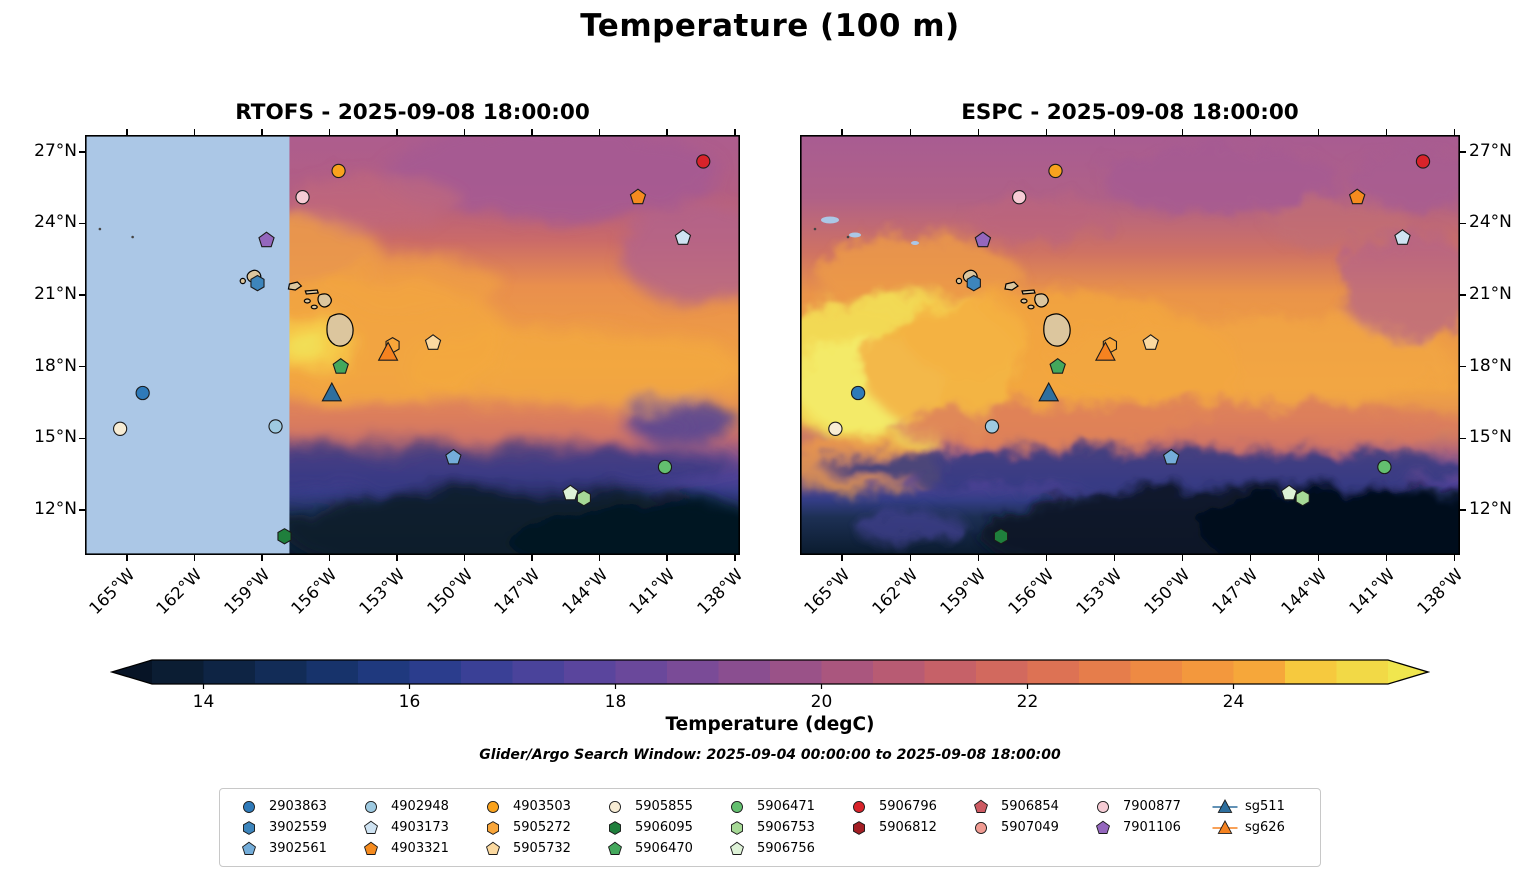  I want to click on y-tick-label: 24°N, so click(55, 222).